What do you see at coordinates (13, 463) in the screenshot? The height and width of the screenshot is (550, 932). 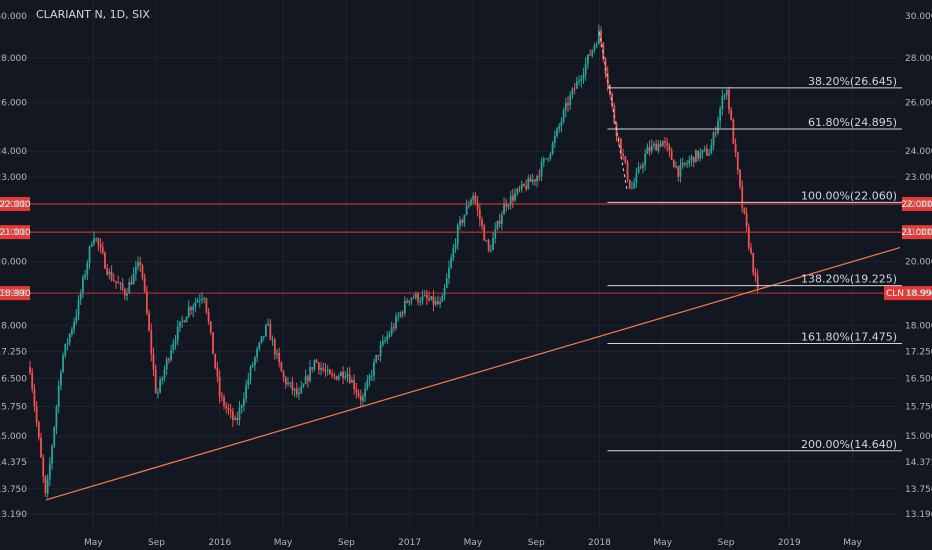 I see `y-tick-label-left: 14.375` at bounding box center [13, 463].